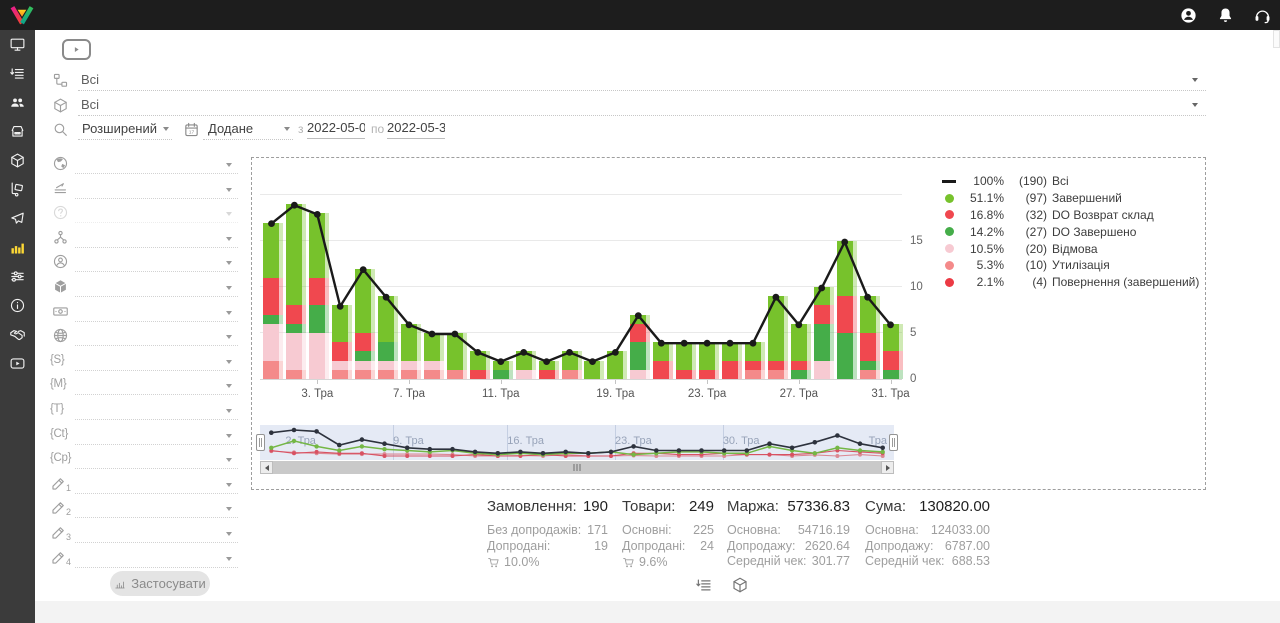  I want to click on stacked-bar-19. Тра, so click(615, 365).